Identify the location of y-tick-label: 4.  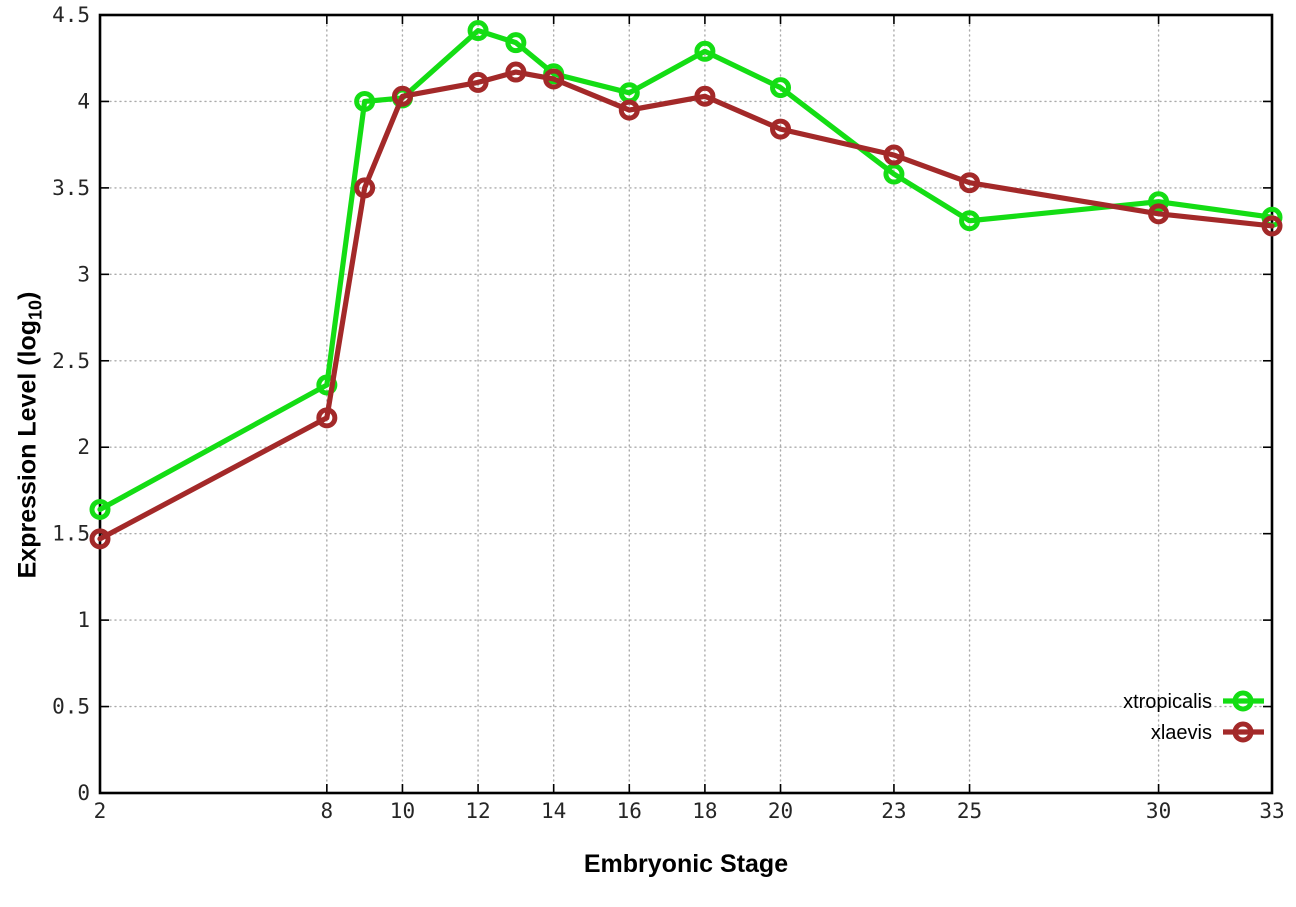
(83, 101).